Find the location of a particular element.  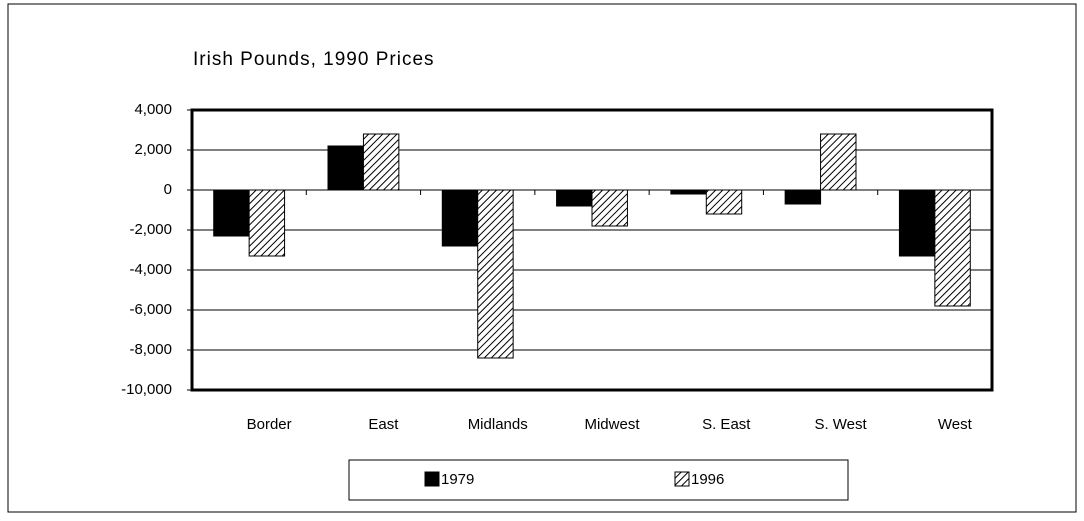

x-tick-label: Border is located at coordinates (269, 424).